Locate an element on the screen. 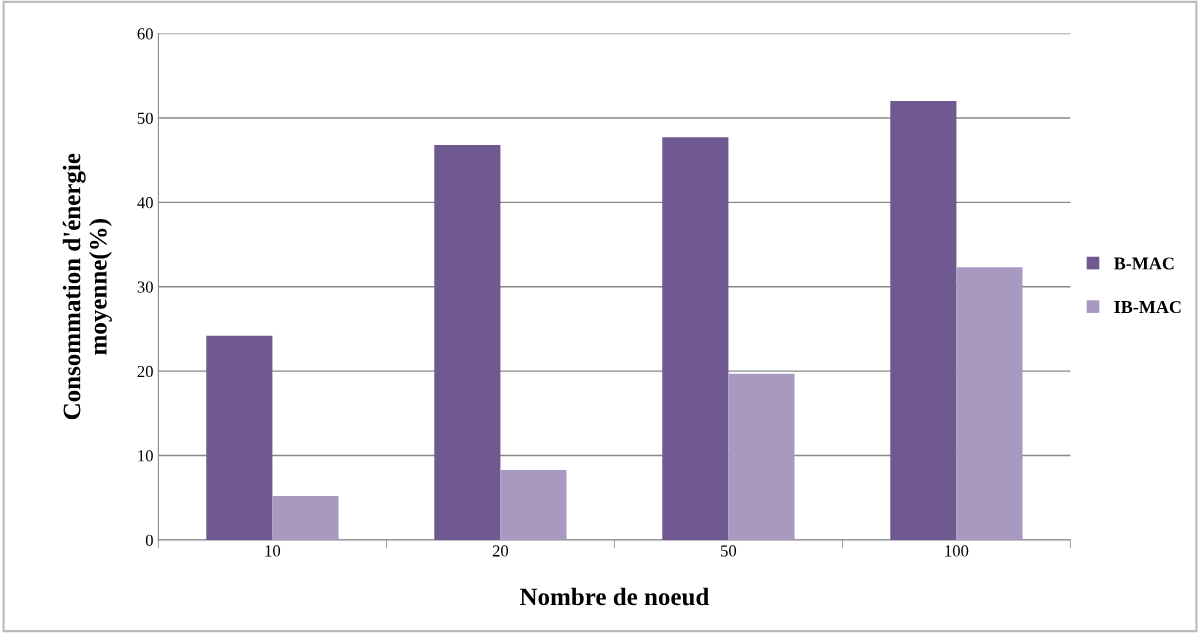 This screenshot has width=1200, height=633. y-tick-label: 60 is located at coordinates (145, 34).